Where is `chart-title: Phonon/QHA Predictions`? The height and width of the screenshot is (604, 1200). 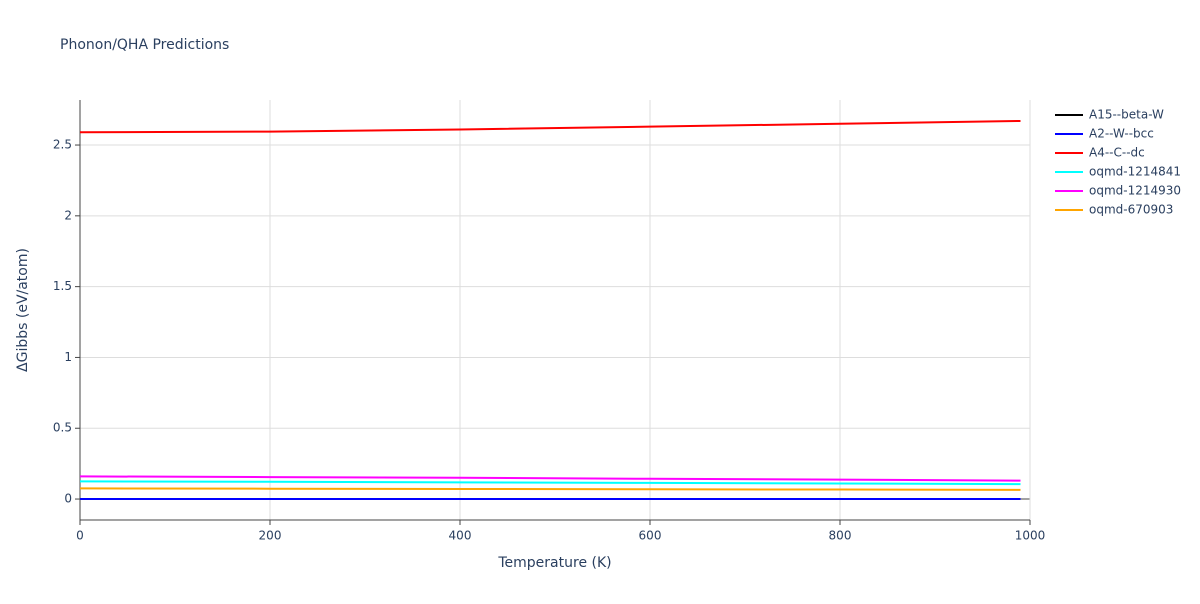 chart-title: Phonon/QHA Predictions is located at coordinates (144, 45).